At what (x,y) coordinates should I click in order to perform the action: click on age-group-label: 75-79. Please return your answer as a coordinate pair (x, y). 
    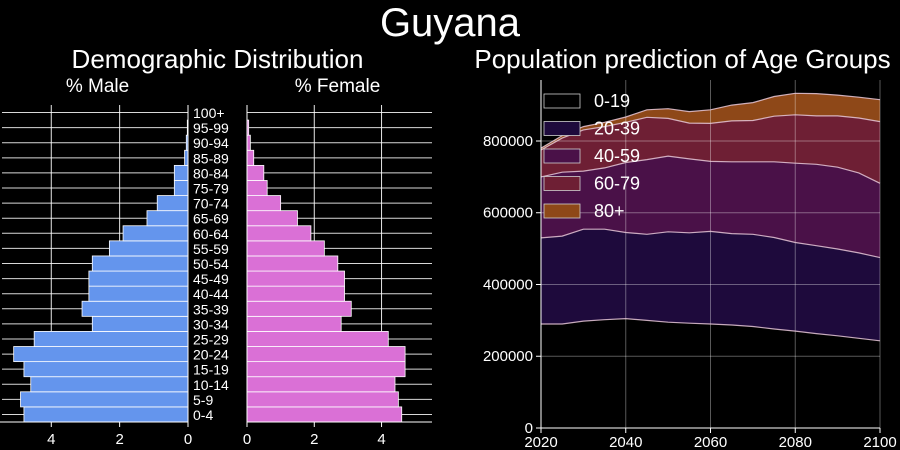
    Looking at the image, I should click on (211, 189).